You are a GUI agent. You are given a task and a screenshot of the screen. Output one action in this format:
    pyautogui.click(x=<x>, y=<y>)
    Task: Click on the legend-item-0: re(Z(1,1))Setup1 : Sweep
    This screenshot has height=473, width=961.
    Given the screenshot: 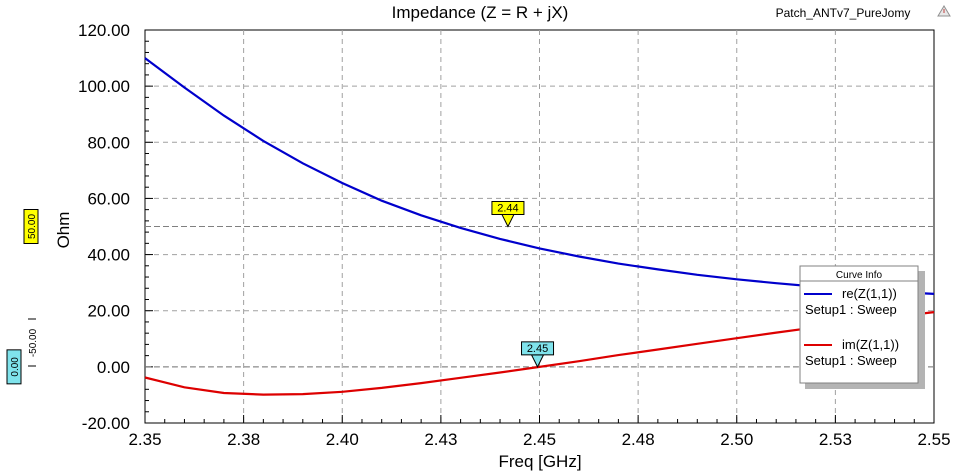 What is the action you would take?
    pyautogui.click(x=850, y=301)
    